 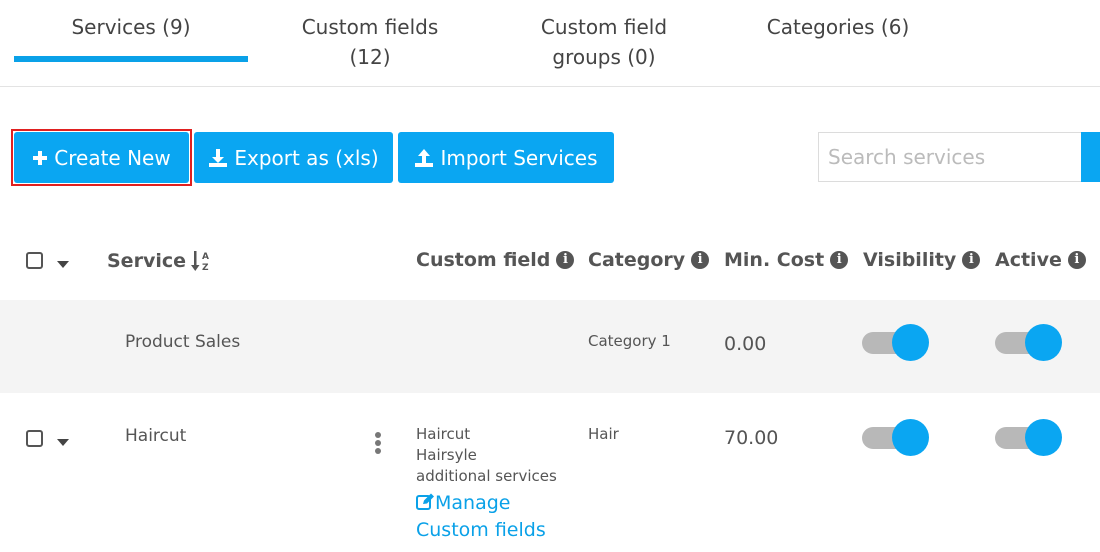 I want to click on header-custom-field-label: Custom field, so click(x=483, y=260).